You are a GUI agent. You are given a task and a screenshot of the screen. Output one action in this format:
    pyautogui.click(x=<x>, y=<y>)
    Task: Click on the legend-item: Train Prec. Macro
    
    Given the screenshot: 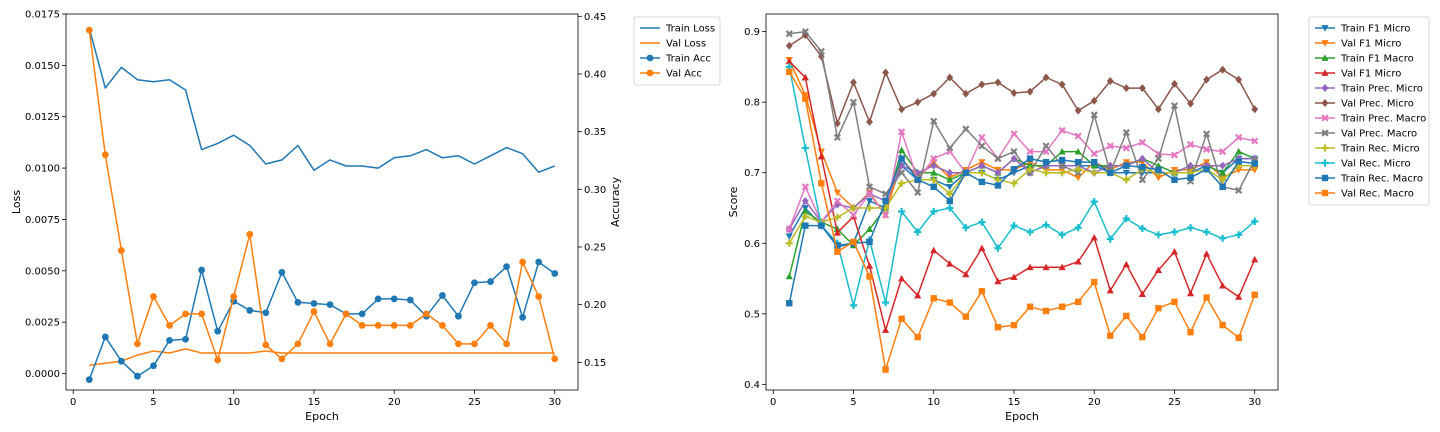 What is the action you would take?
    pyautogui.click(x=1370, y=119)
    